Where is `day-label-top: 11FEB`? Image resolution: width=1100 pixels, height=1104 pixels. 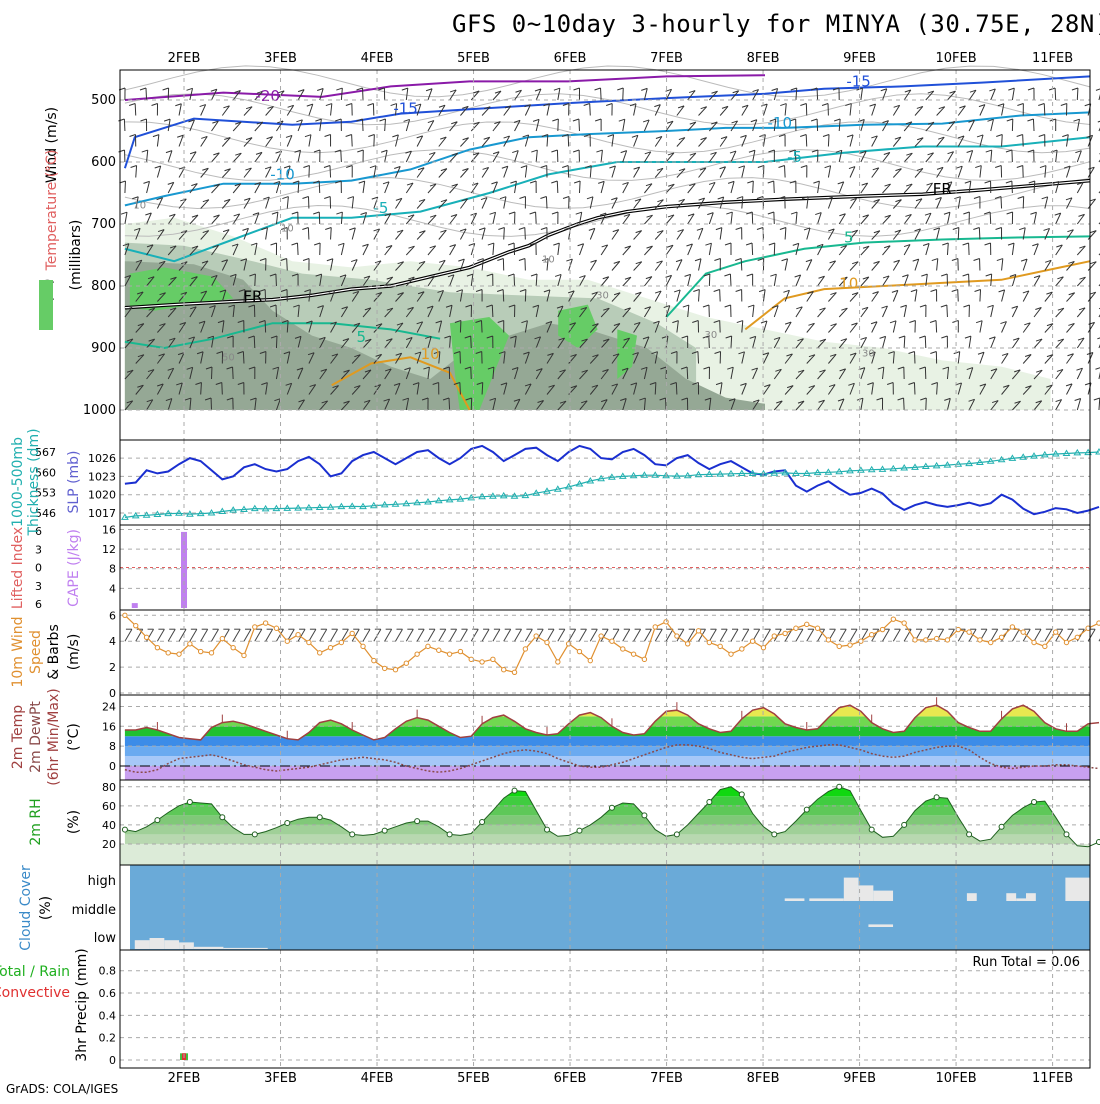 day-label-top: 11FEB is located at coordinates (1052, 58).